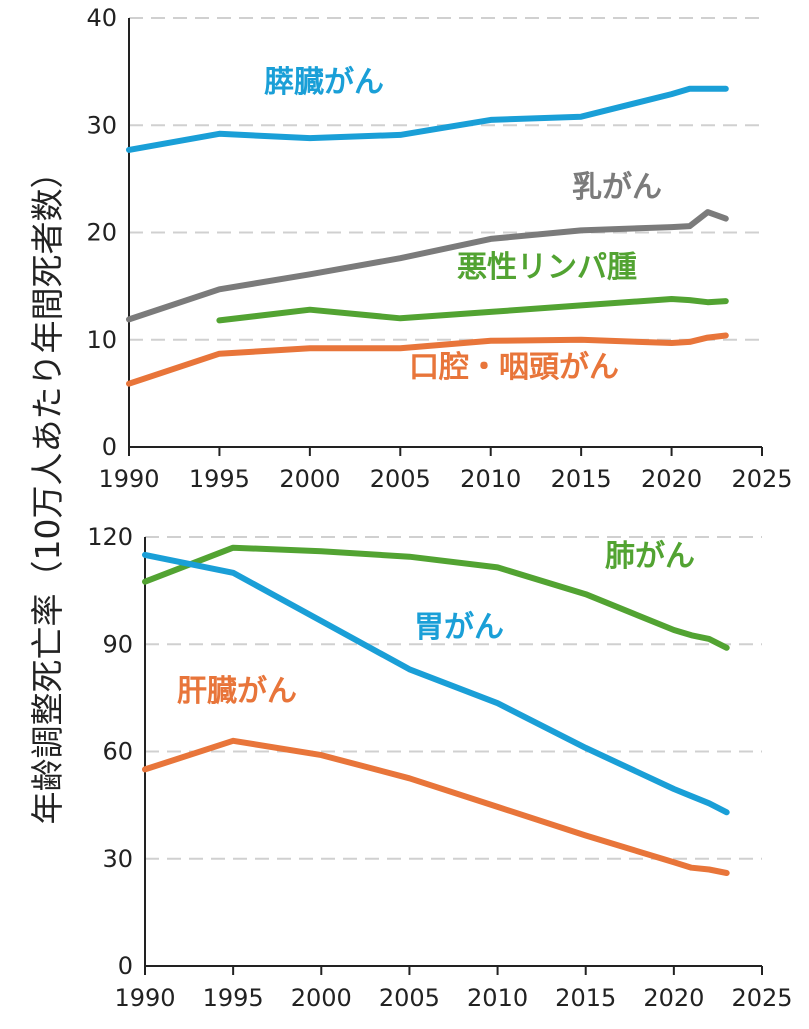 Image resolution: width=809 pixels, height=1029 pixels. What do you see at coordinates (101, 340) in the screenshot?
I see `panel-1-y-tick-label: 10` at bounding box center [101, 340].